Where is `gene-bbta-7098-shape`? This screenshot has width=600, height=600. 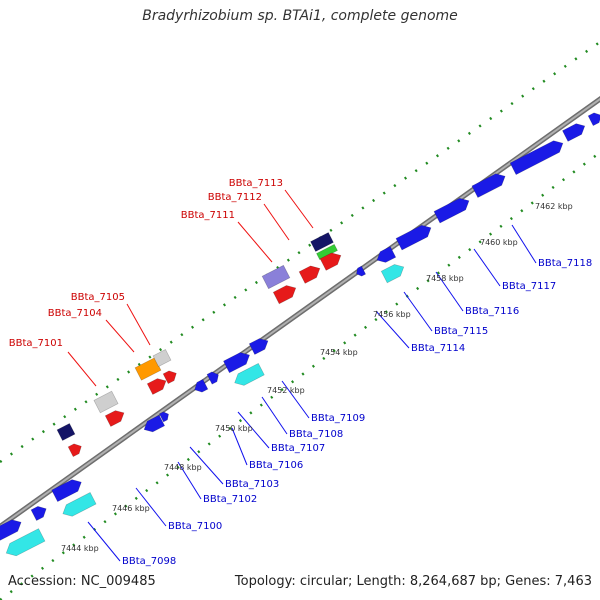
gene-bbta-7098-shape is located at coordinates (25, 542).